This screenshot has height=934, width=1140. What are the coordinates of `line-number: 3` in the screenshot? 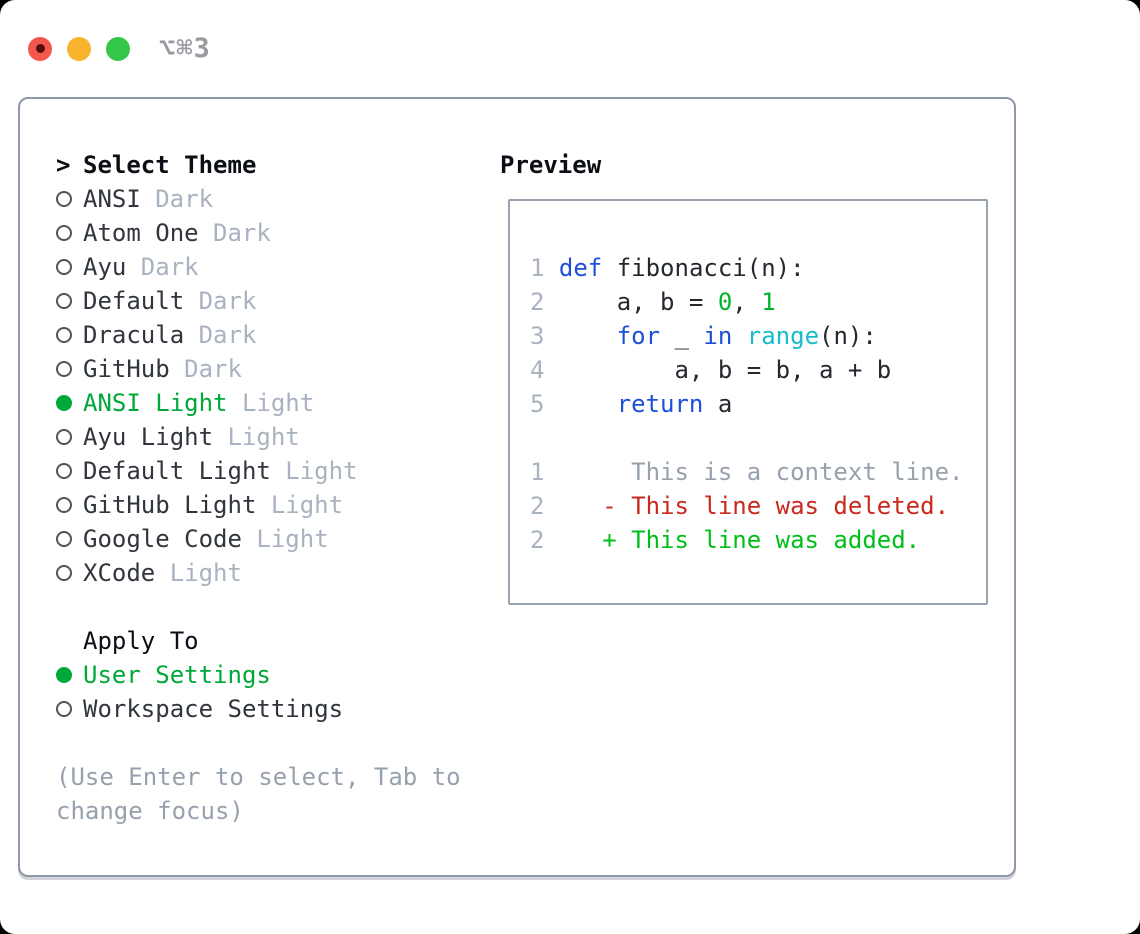 It's located at (537, 336).